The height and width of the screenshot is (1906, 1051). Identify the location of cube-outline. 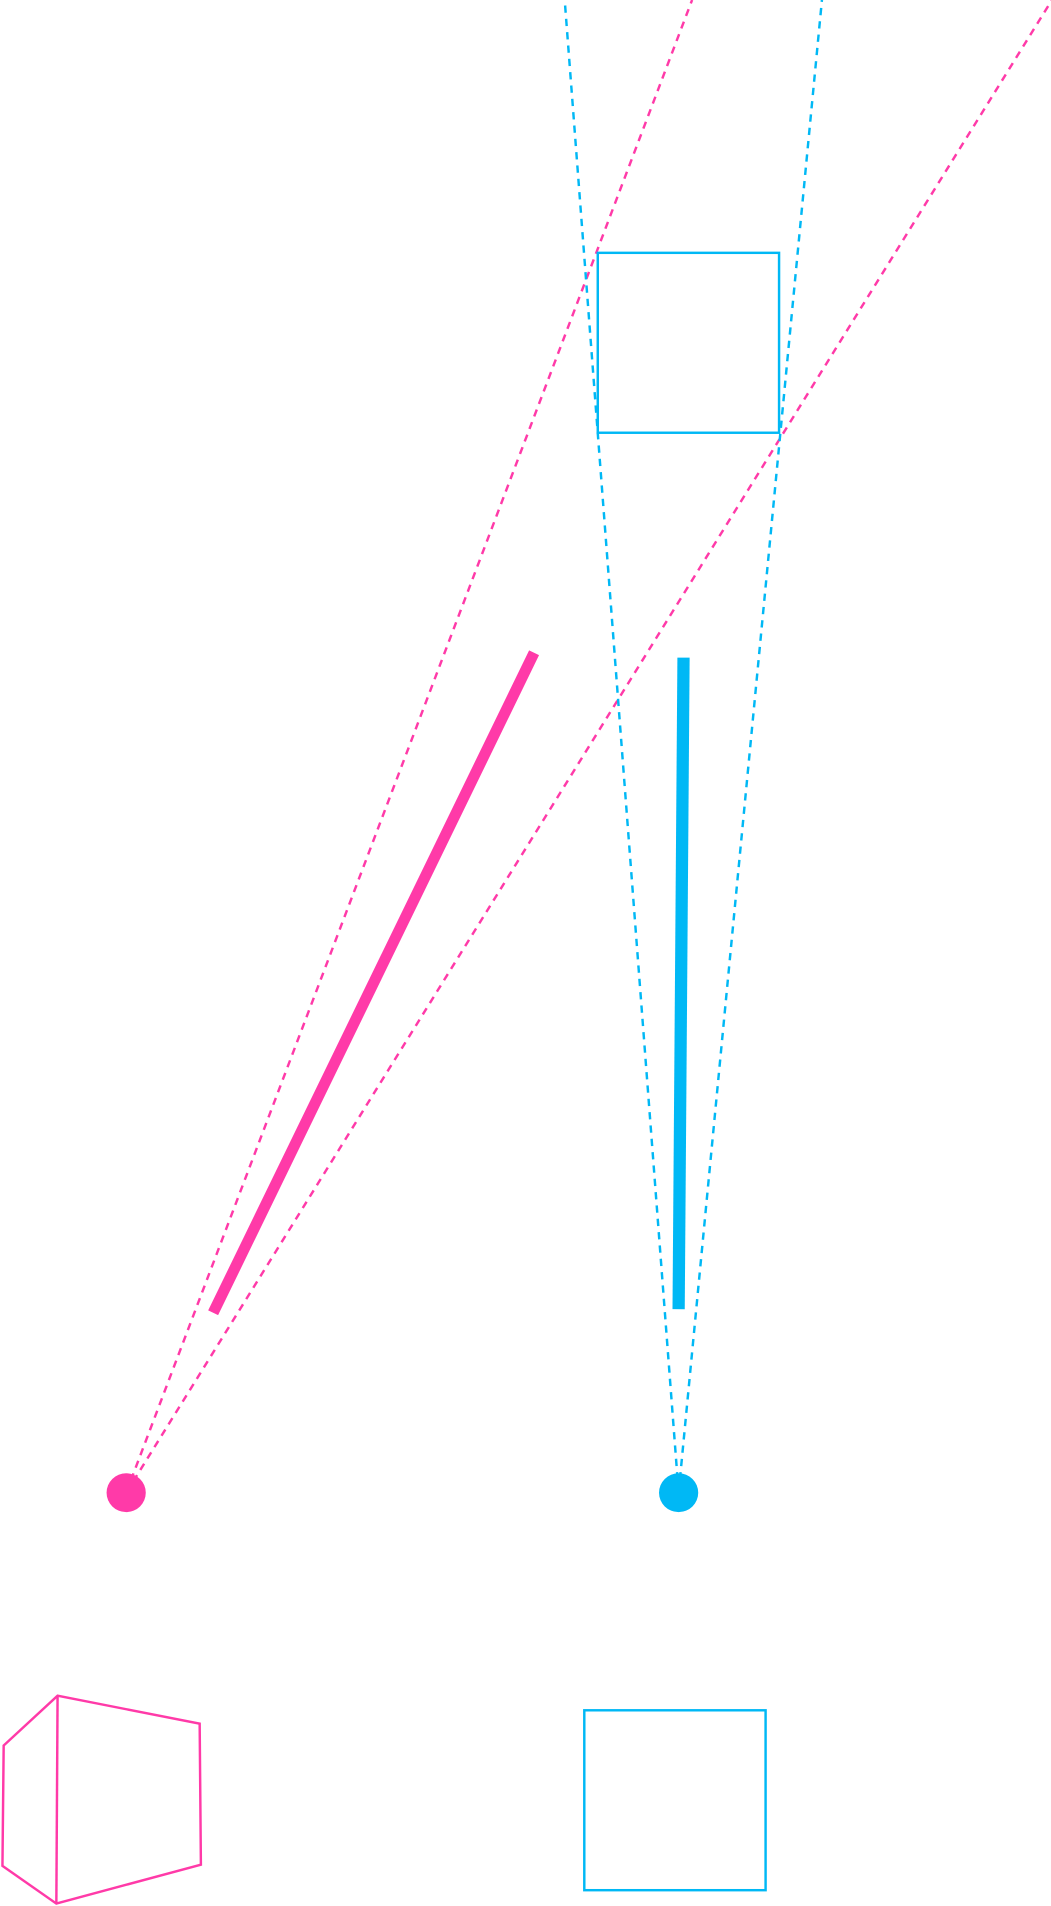
(102, 1799).